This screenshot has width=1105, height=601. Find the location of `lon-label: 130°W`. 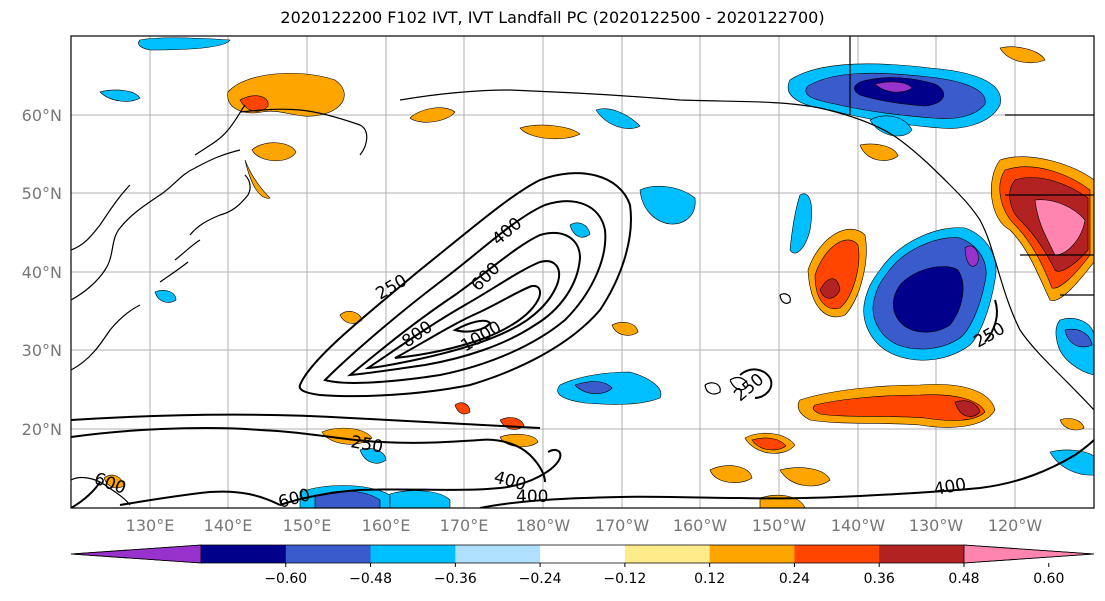

lon-label: 130°W is located at coordinates (936, 525).